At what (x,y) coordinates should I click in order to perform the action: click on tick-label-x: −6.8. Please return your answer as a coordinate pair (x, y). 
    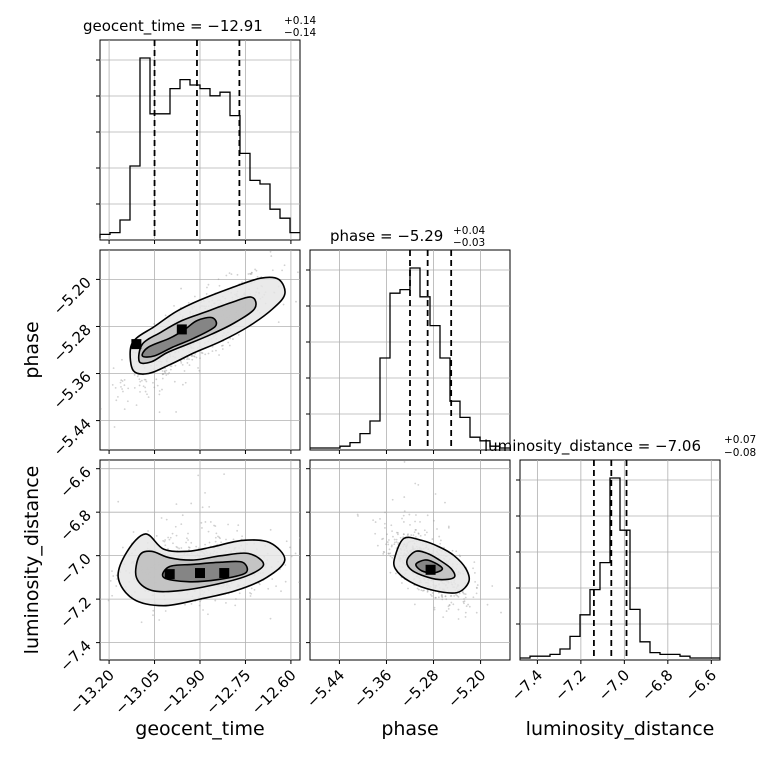
    Looking at the image, I should click on (657, 685).